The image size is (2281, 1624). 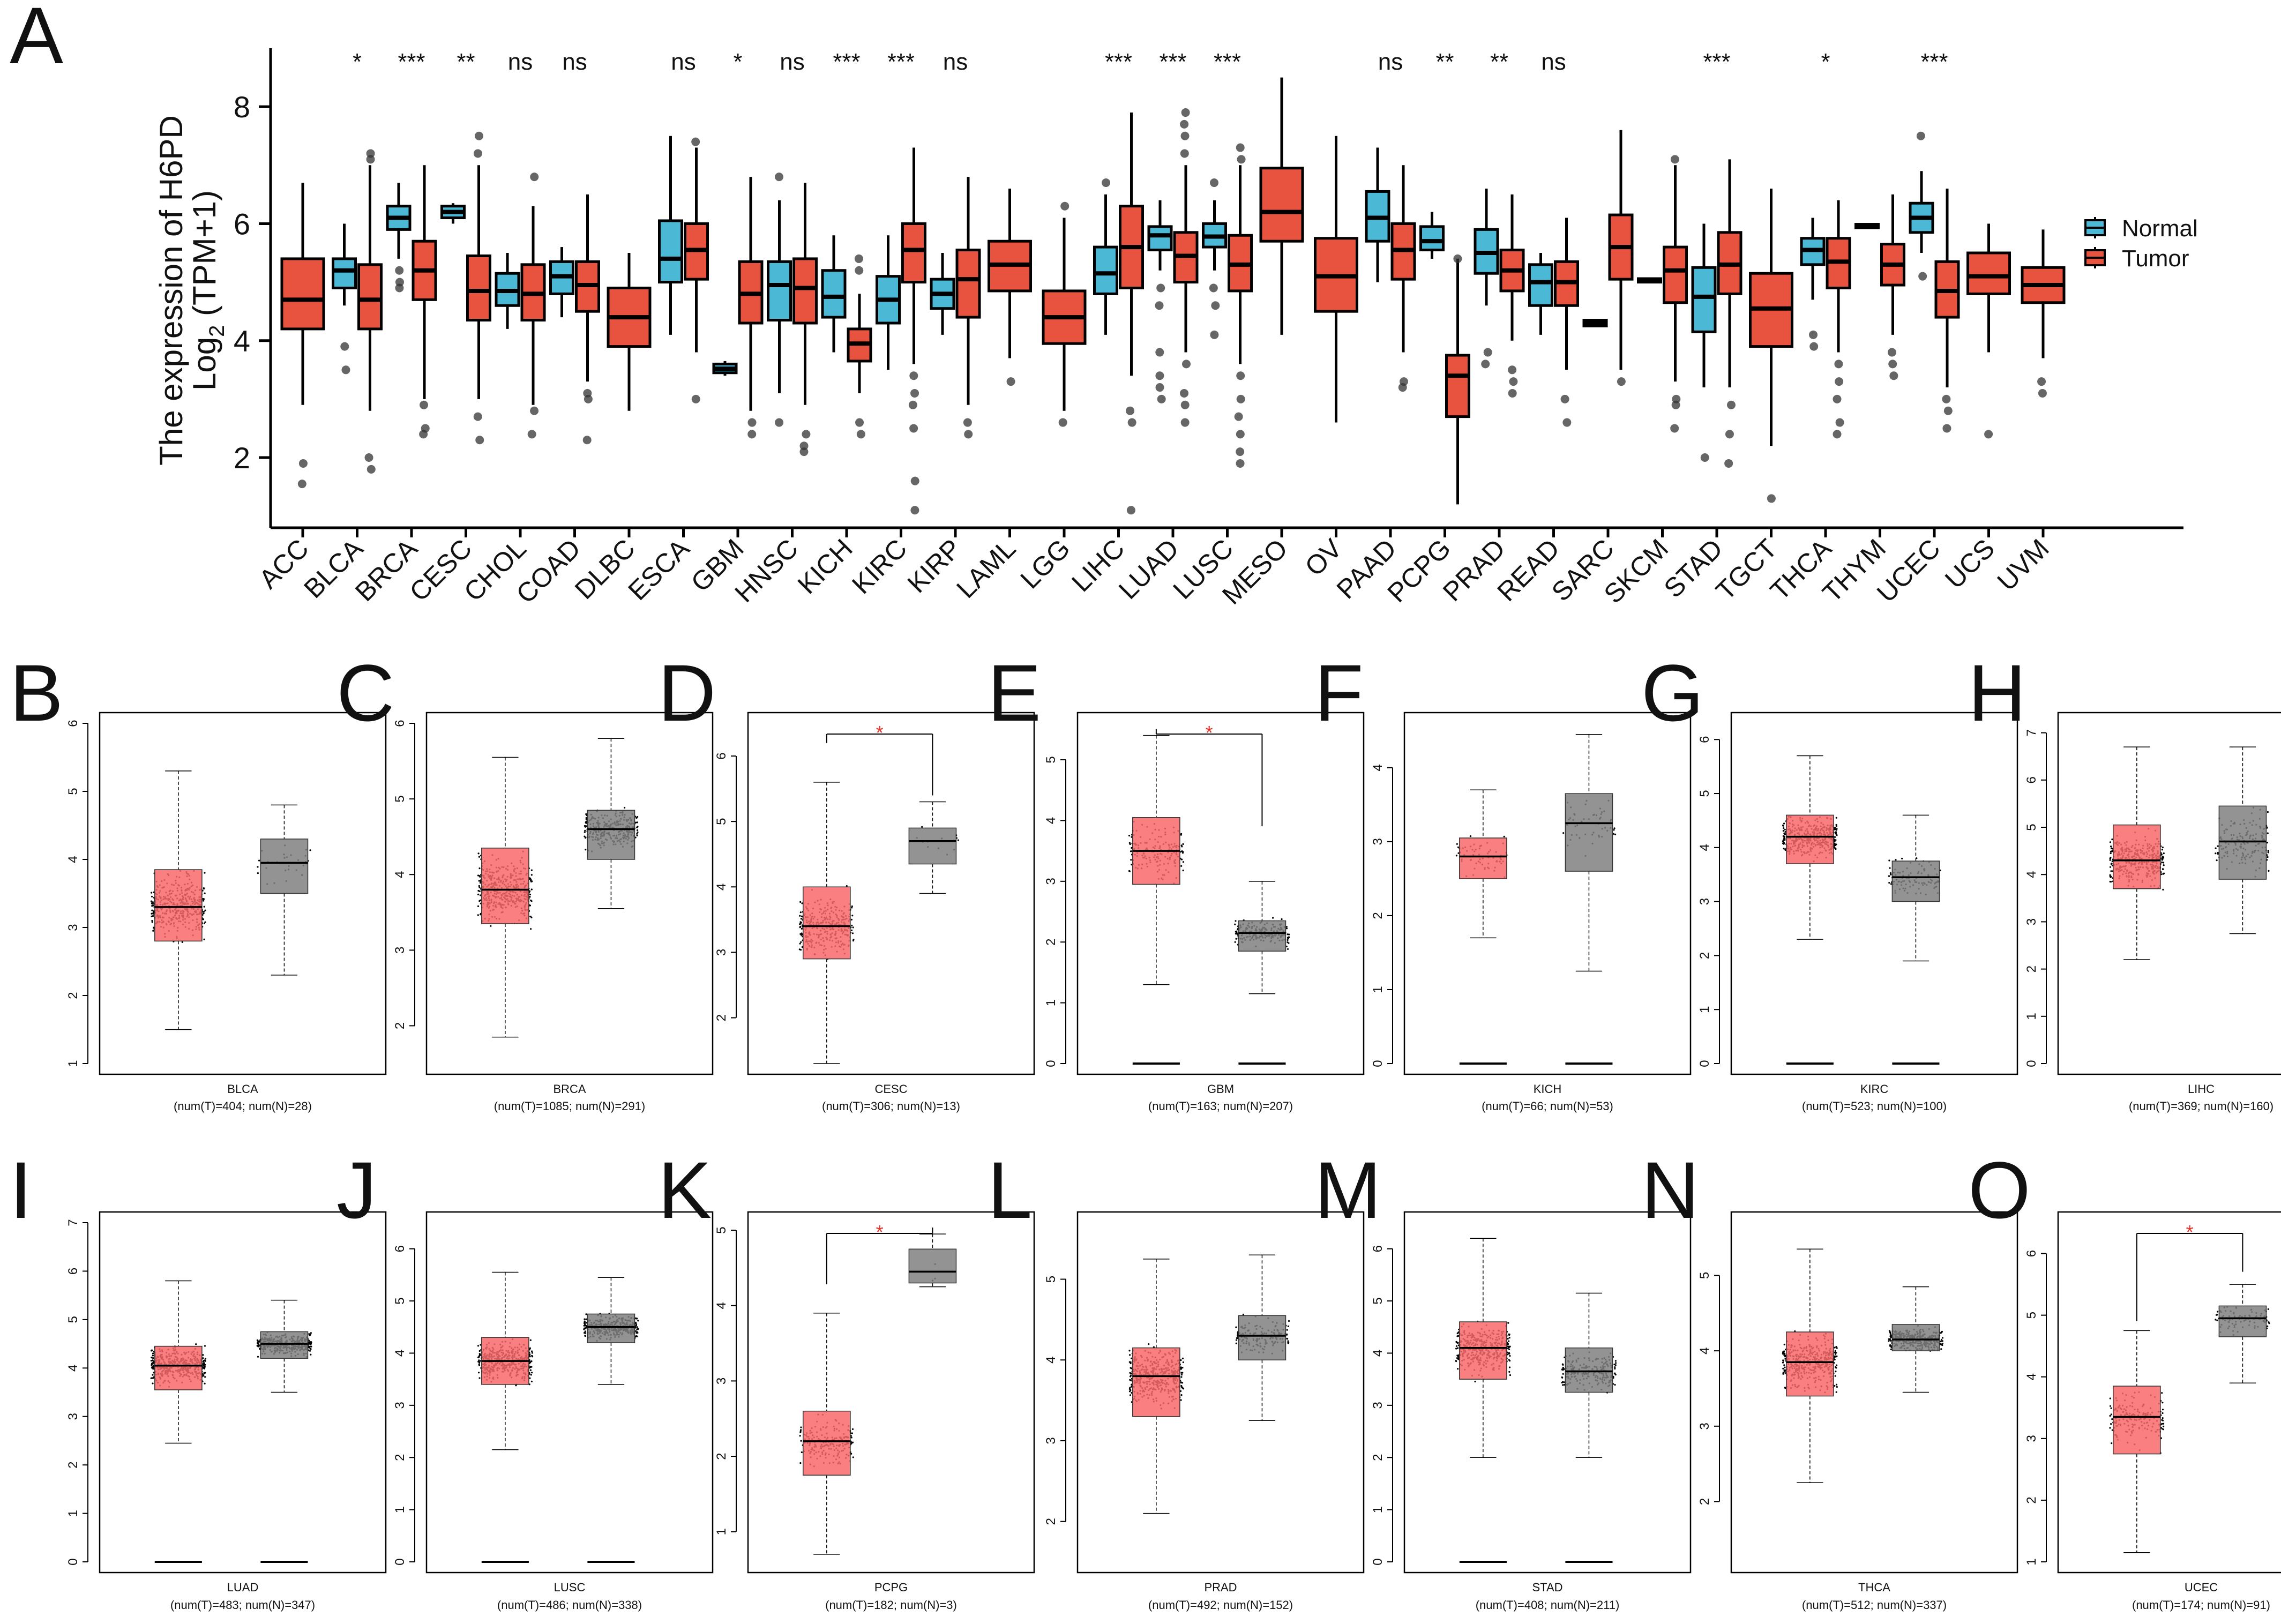 What do you see at coordinates (386, 570) in the screenshot?
I see `x-tick-label: BRCA` at bounding box center [386, 570].